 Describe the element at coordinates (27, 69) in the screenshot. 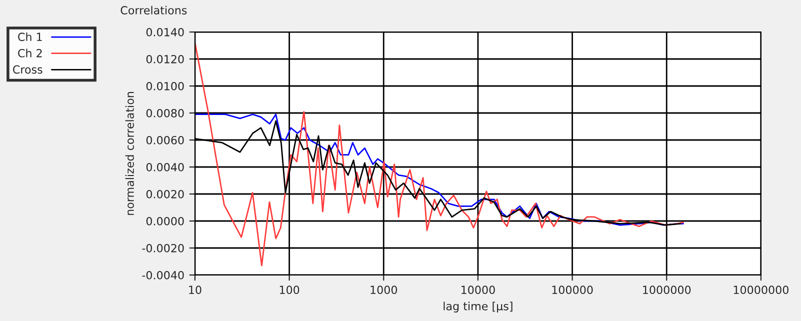

I see `legend-label: Cross` at that location.